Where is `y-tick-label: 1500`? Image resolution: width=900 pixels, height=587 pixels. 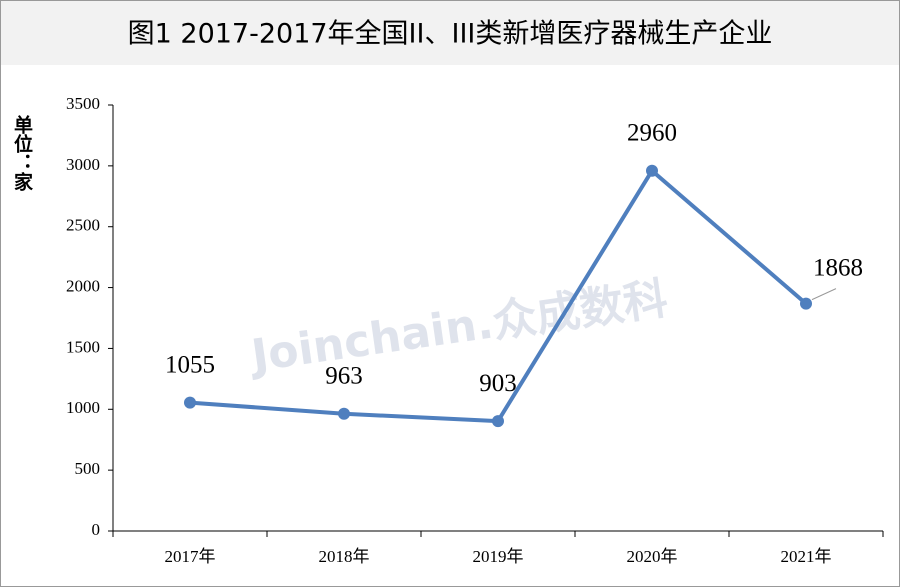 y-tick-label: 1500 is located at coordinates (83, 346).